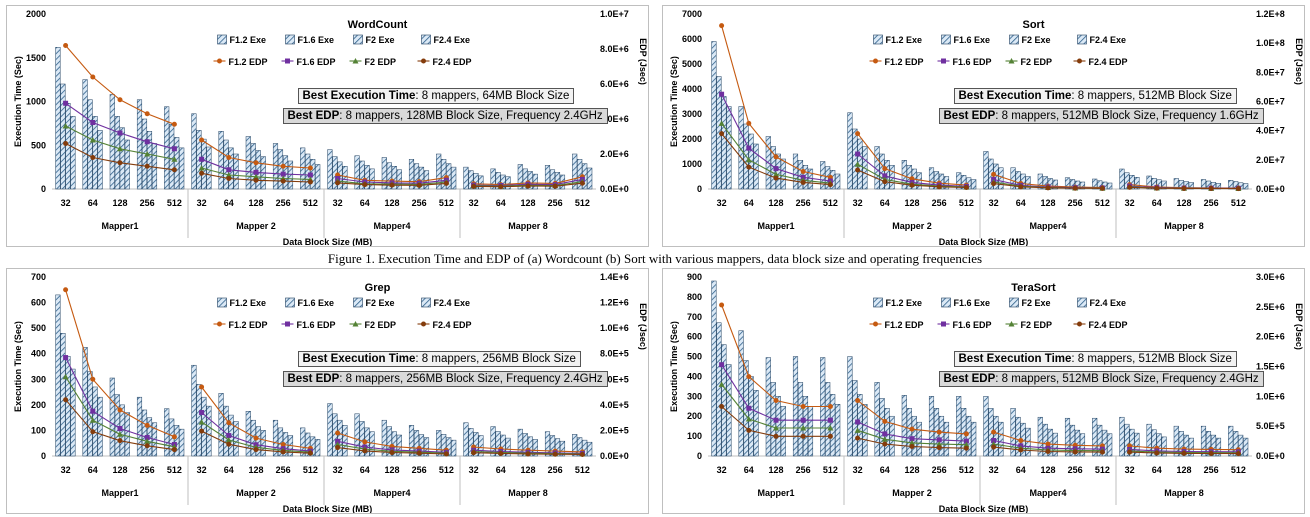 The width and height of the screenshot is (1310, 517). I want to click on y-tick-label: 1000, so click(36, 102).